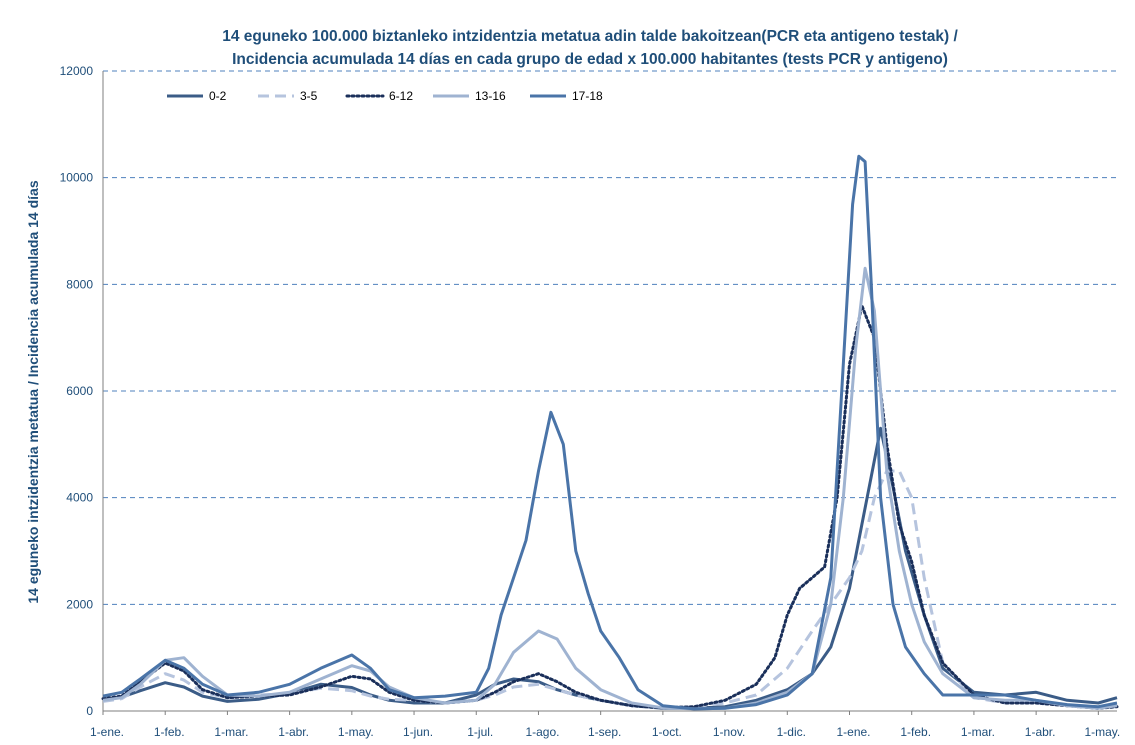 The image size is (1135, 745). I want to click on legend-label-6-12: 6-12, so click(401, 96).